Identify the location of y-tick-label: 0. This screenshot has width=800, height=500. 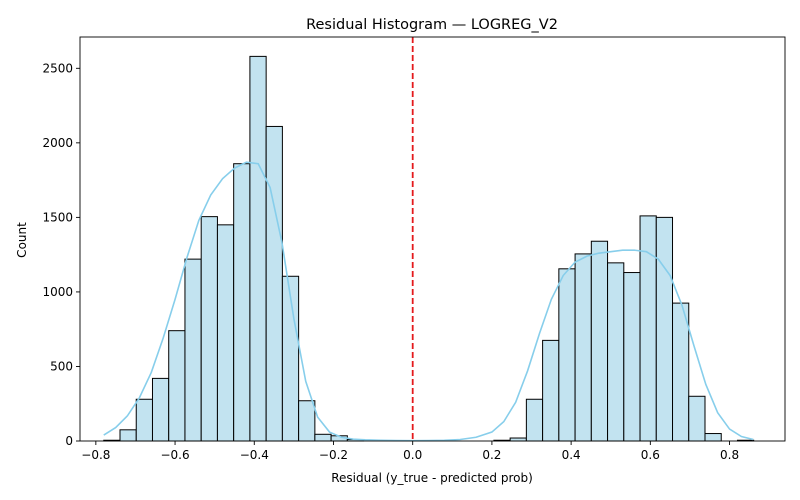
(69, 441).